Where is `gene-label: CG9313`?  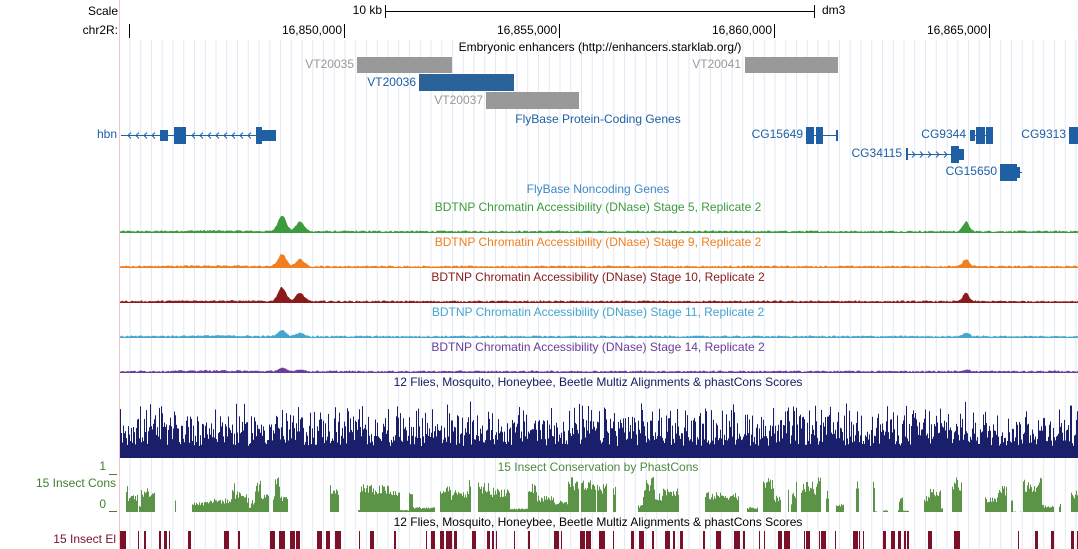
gene-label: CG9313 is located at coordinates (1043, 134).